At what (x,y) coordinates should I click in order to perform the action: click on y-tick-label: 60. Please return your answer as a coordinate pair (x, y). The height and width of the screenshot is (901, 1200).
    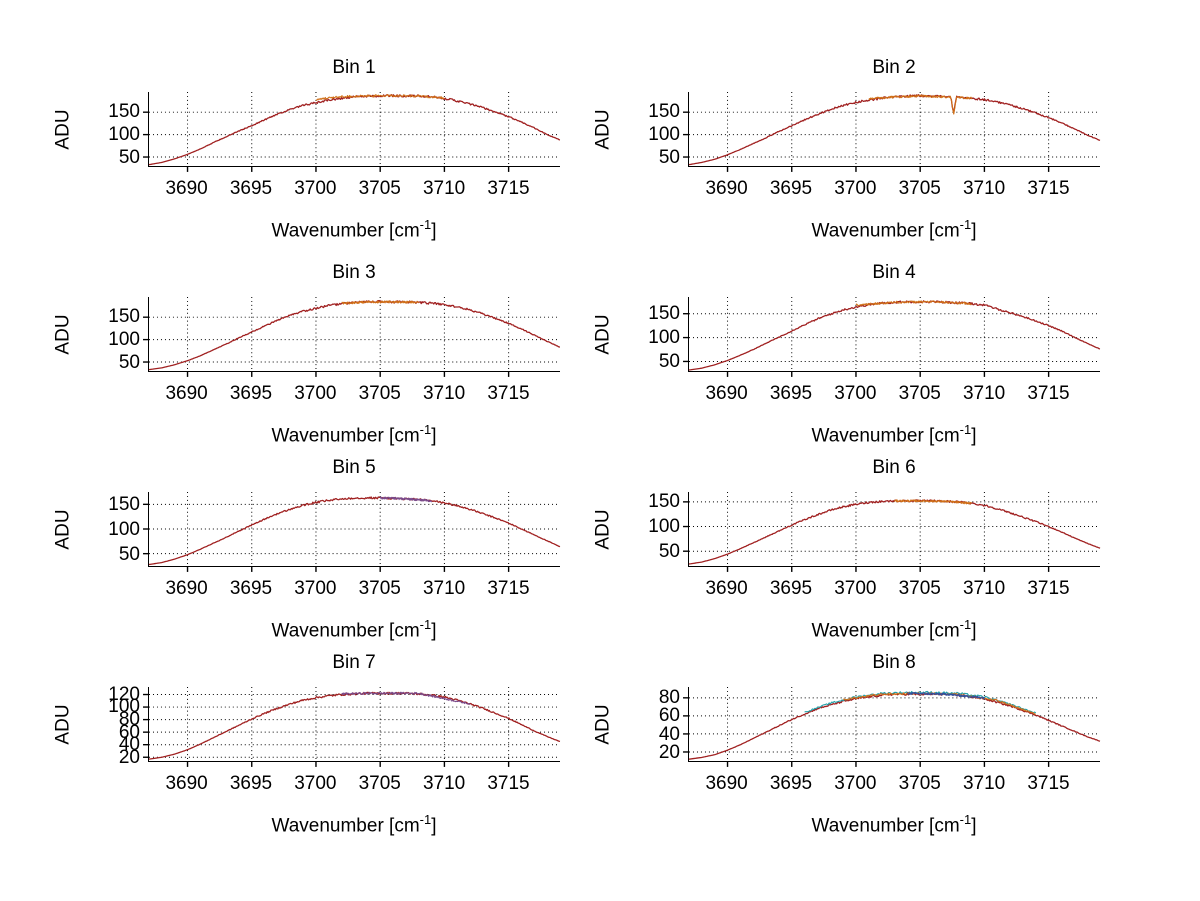
    Looking at the image, I should click on (669, 716).